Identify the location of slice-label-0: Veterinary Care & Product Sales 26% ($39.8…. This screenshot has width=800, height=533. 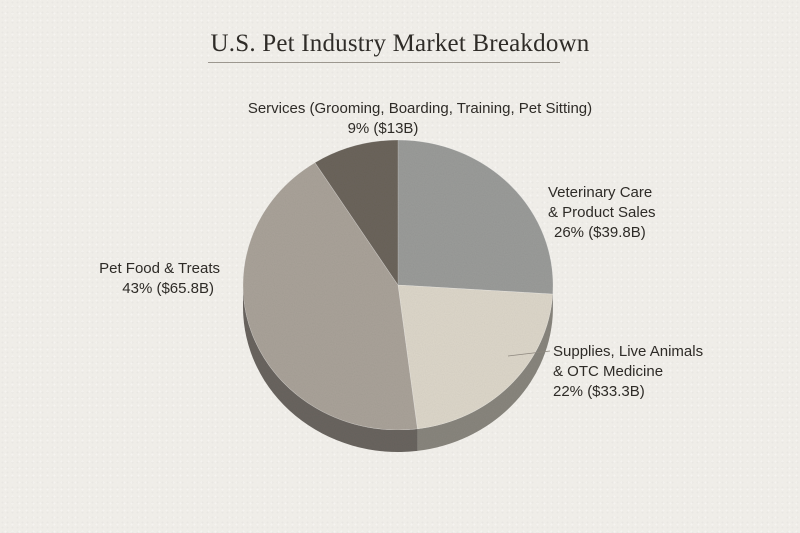
(602, 212).